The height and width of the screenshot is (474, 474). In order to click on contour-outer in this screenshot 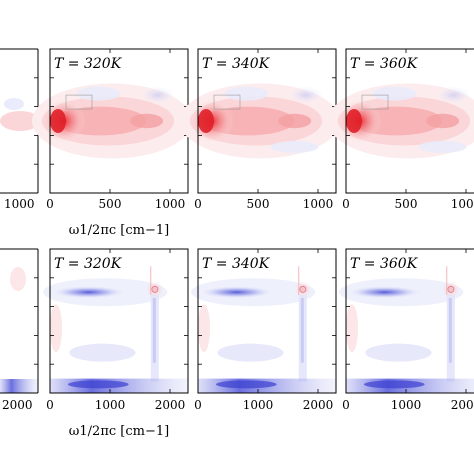, I will do `click(20, 121)`.